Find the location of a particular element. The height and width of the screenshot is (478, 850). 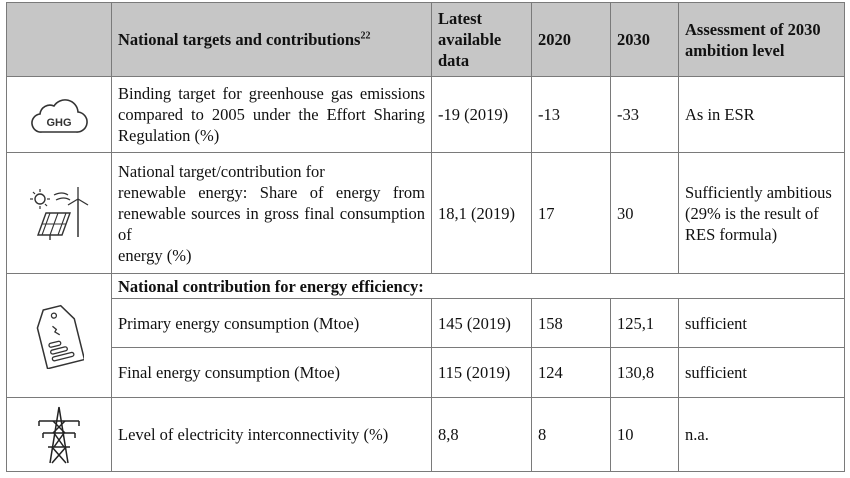

final-assessment: sufficient is located at coordinates (761, 372).